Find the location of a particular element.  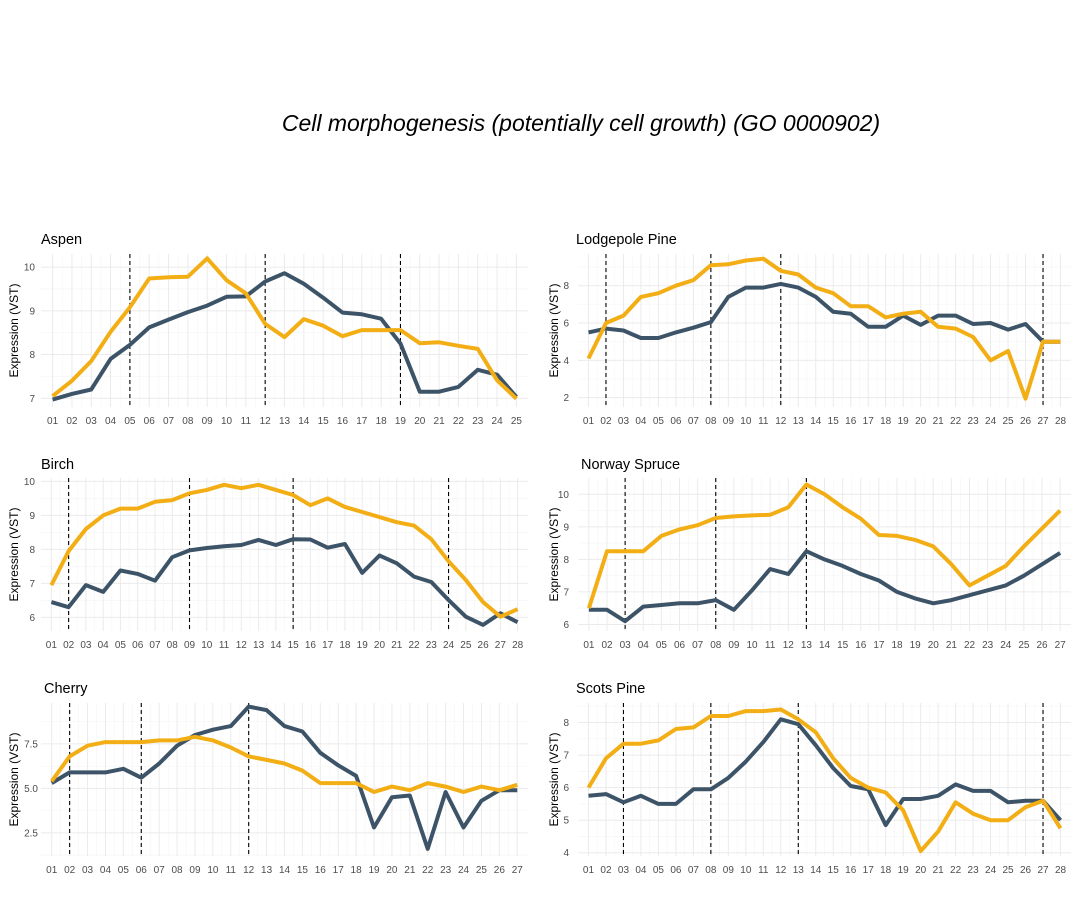

x-tick-label: 28 is located at coordinates (518, 645).